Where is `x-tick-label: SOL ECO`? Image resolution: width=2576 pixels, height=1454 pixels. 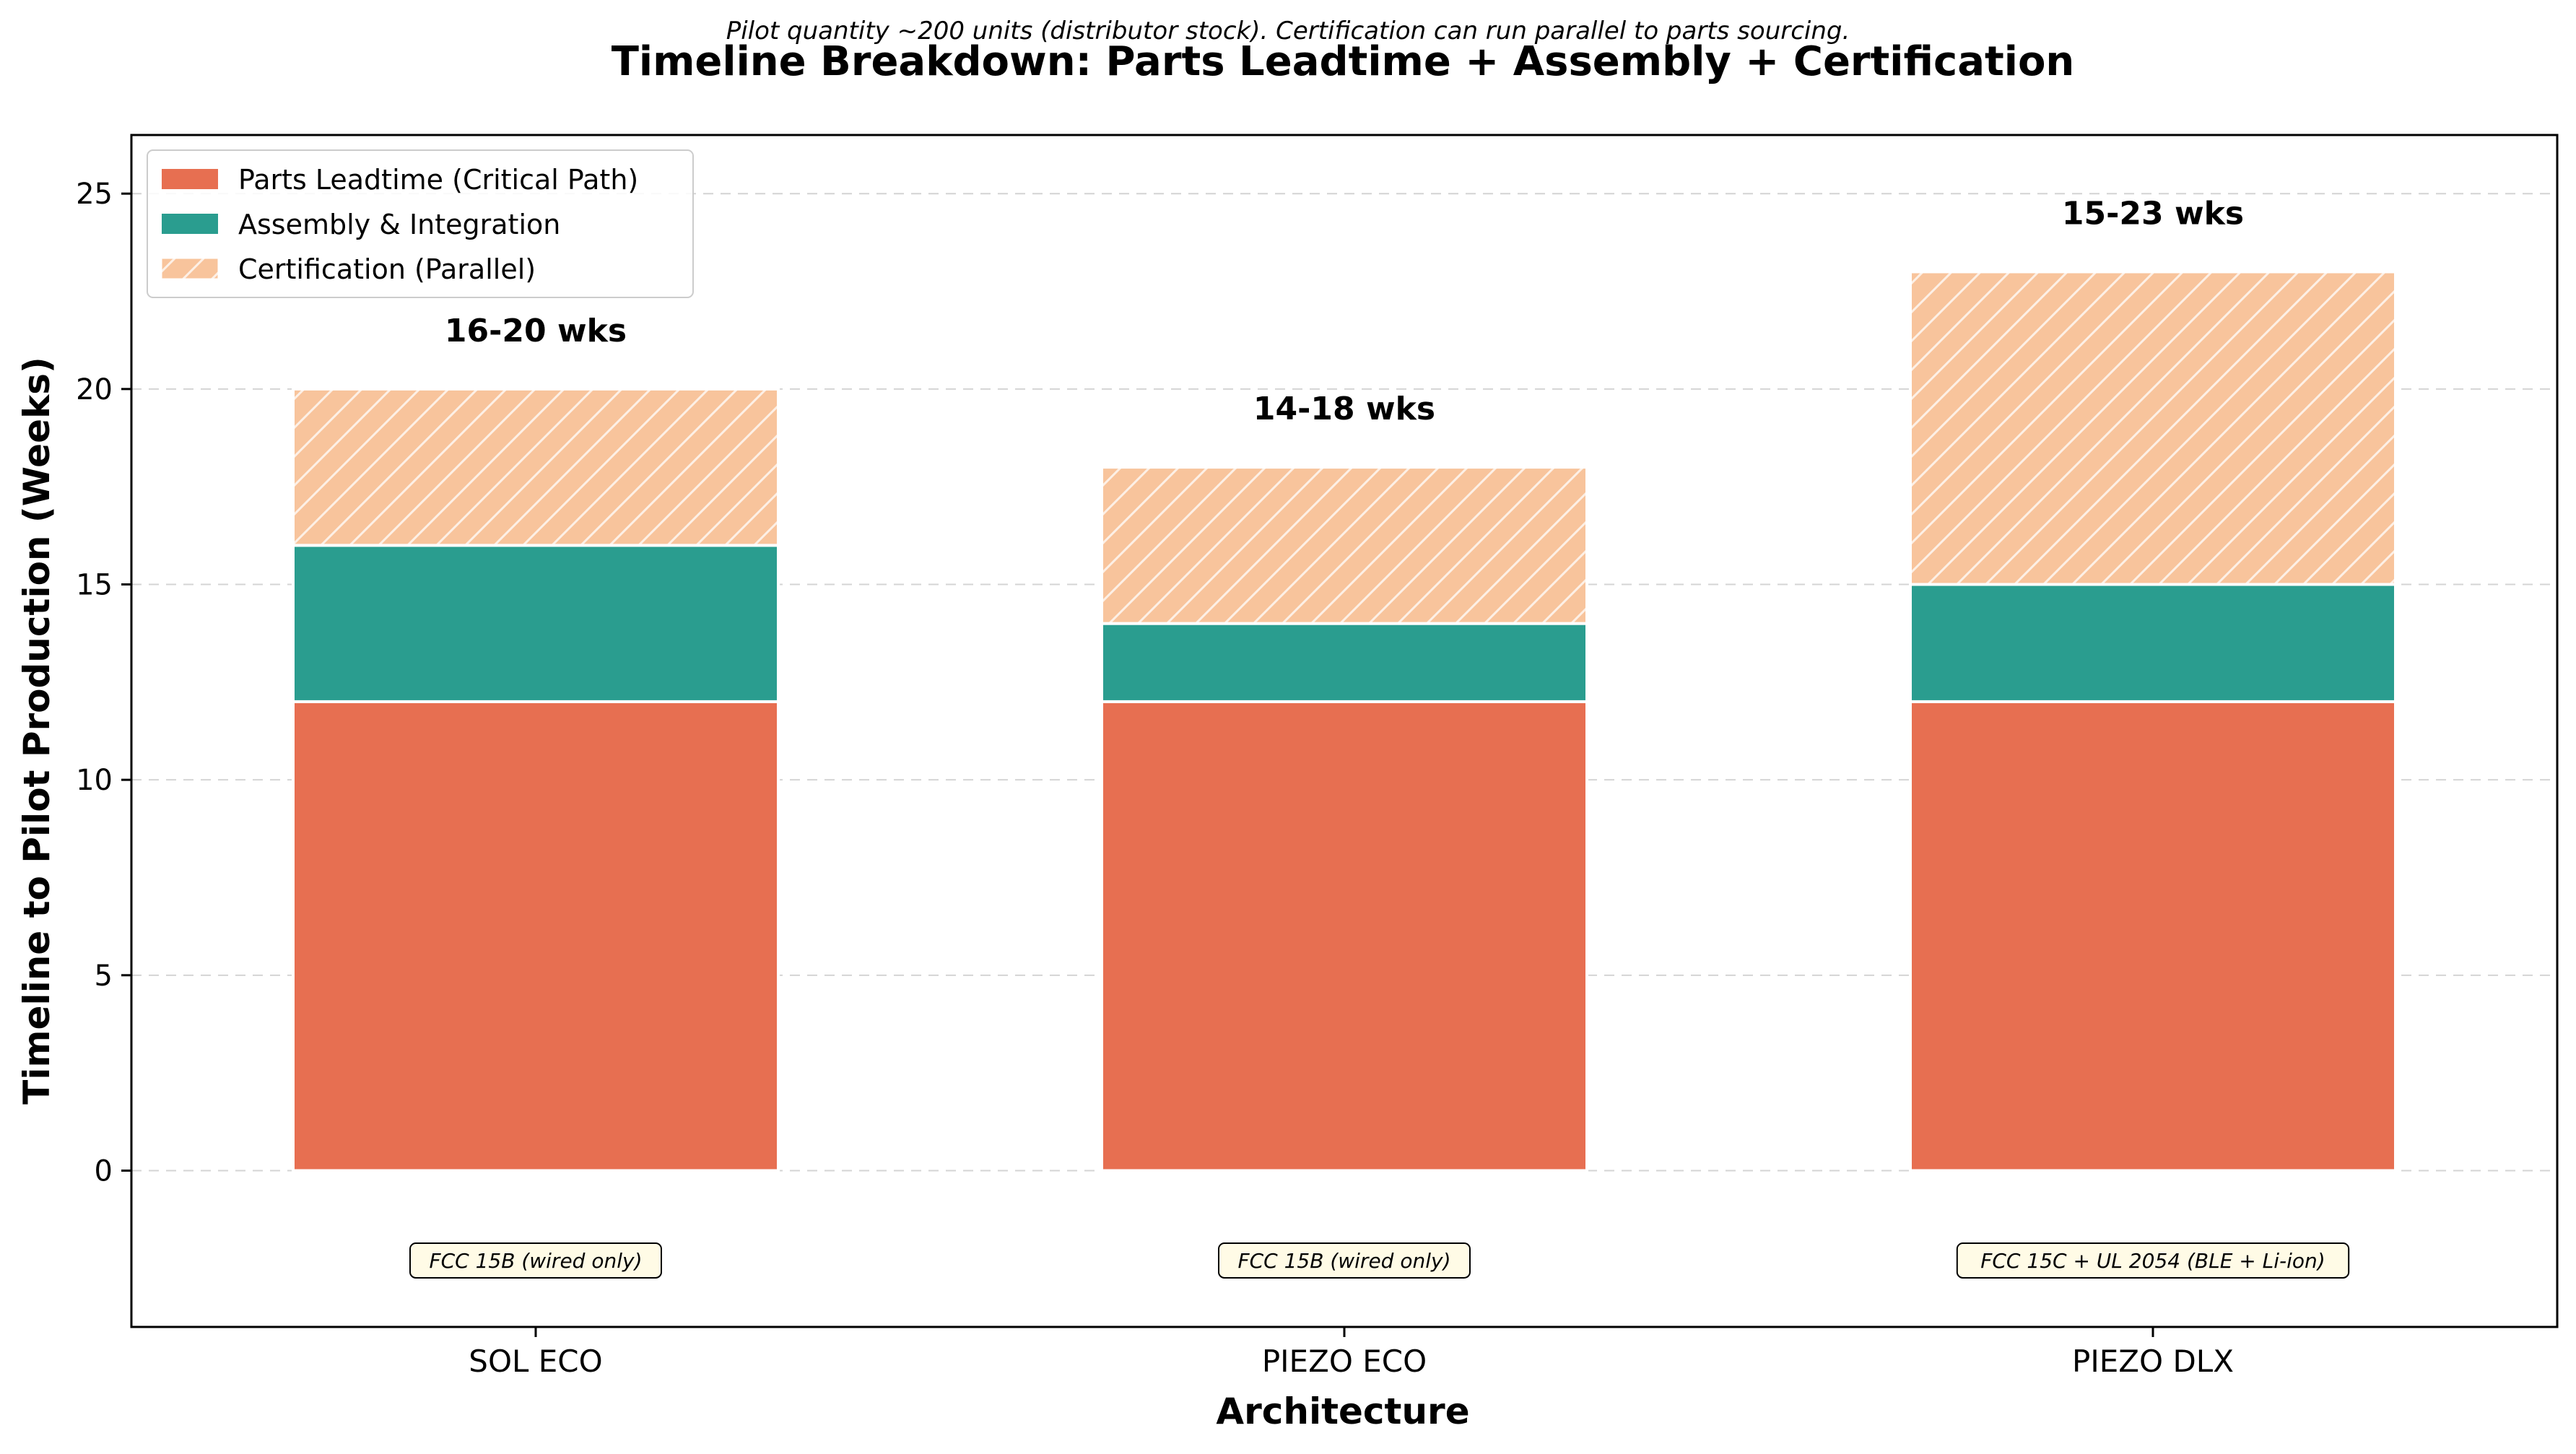
x-tick-label: SOL ECO is located at coordinates (535, 1361).